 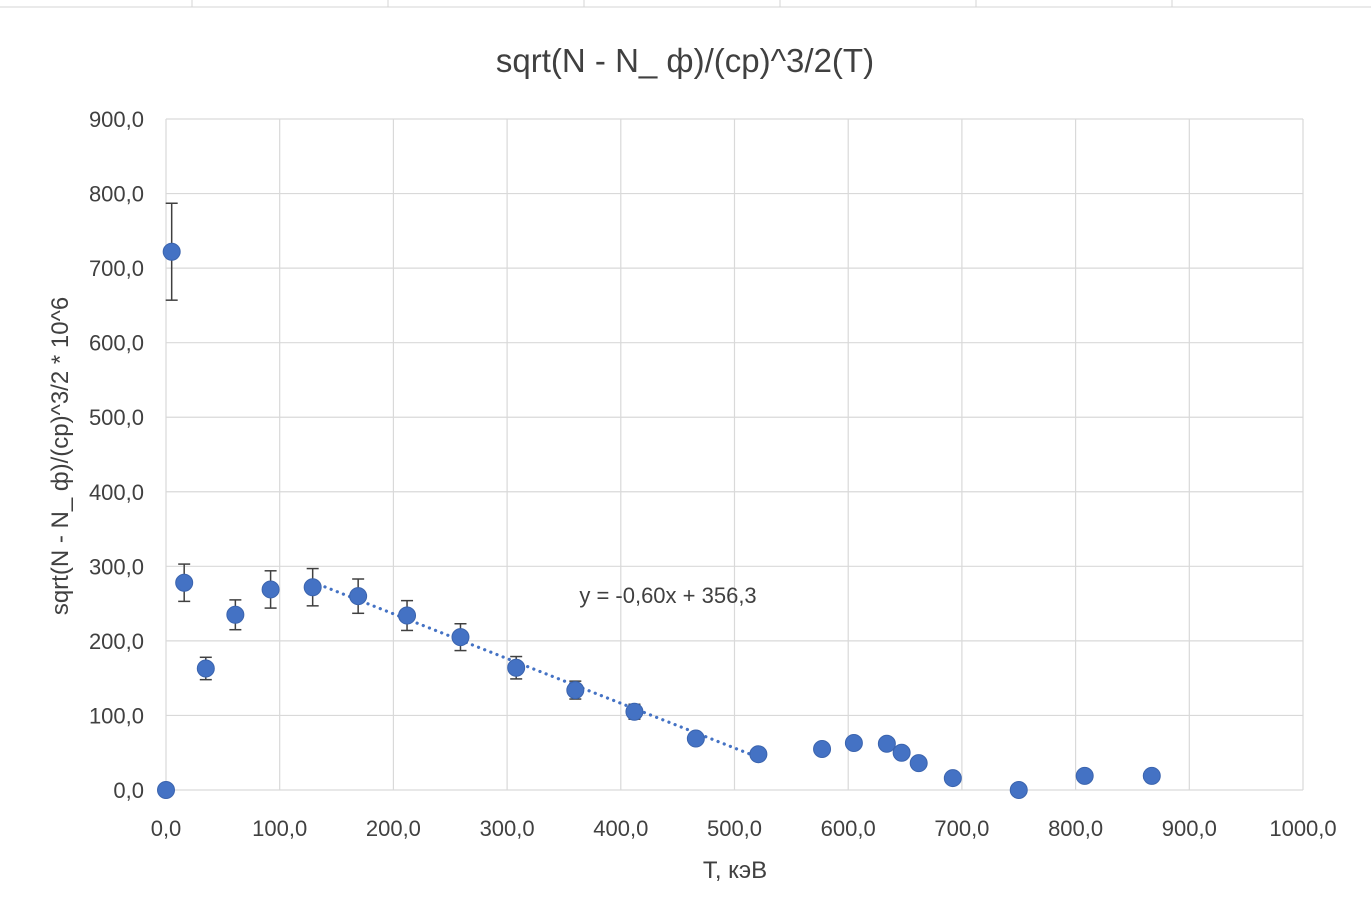 I want to click on y-tick-label: 200,0, so click(x=116, y=641).